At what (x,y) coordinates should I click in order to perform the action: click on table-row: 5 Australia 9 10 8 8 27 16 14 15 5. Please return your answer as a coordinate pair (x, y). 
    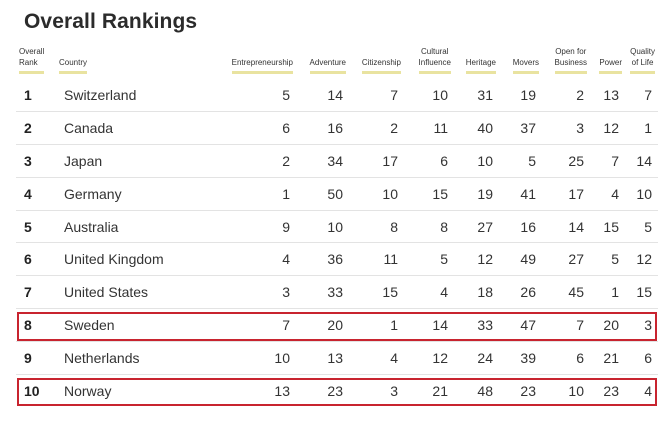
    Looking at the image, I should click on (337, 226).